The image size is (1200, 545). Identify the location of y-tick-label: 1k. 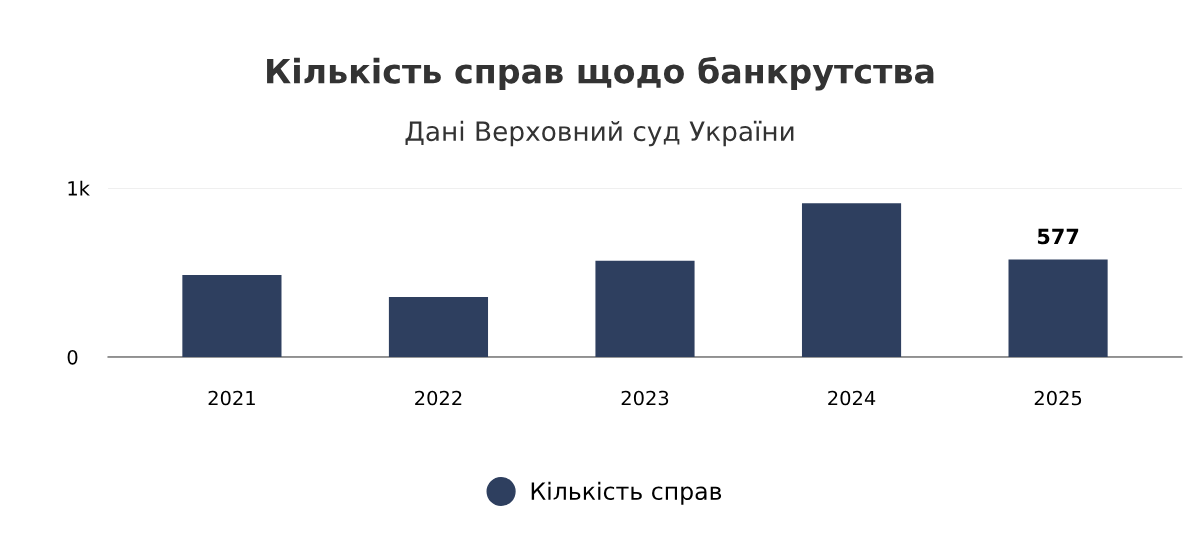
(79, 188).